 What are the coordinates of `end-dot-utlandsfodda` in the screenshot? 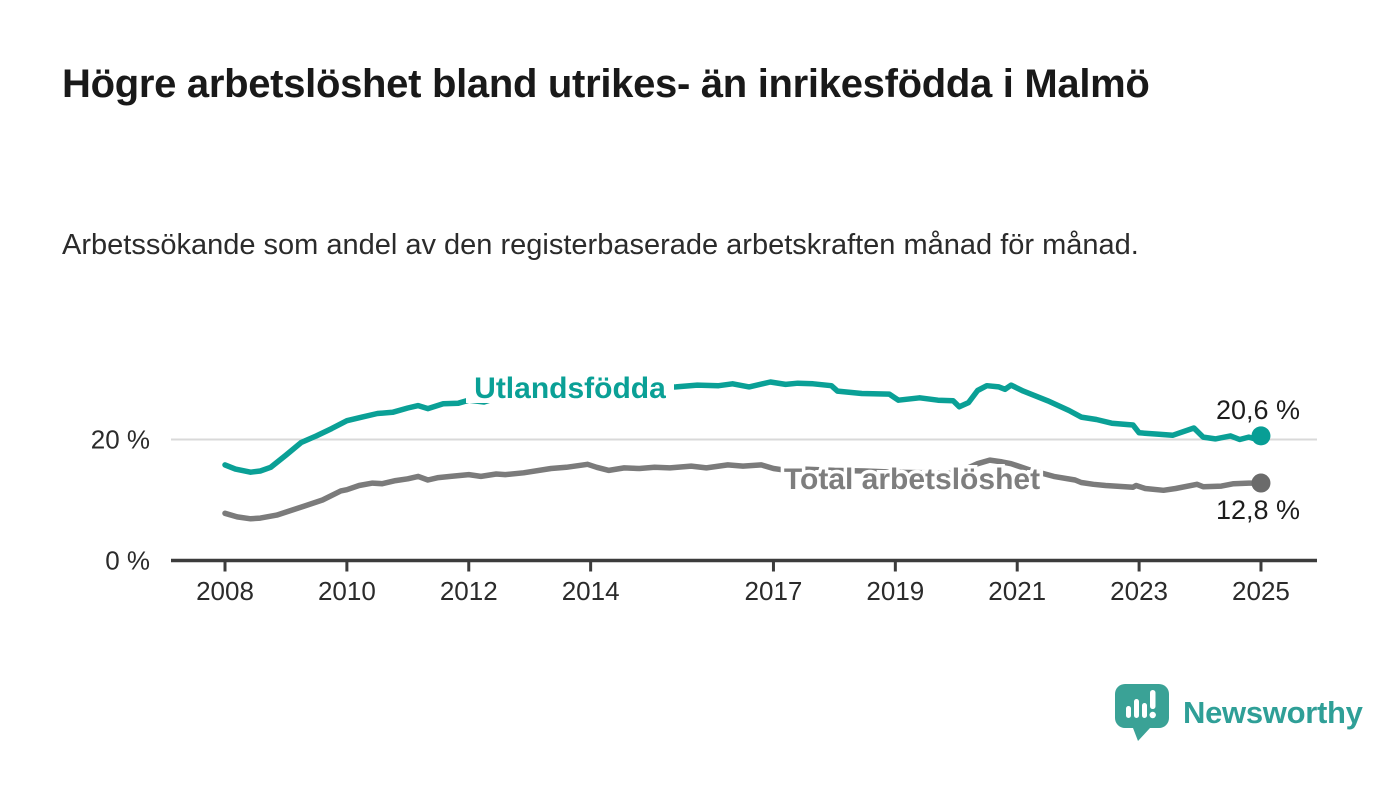 It's located at (1261, 436).